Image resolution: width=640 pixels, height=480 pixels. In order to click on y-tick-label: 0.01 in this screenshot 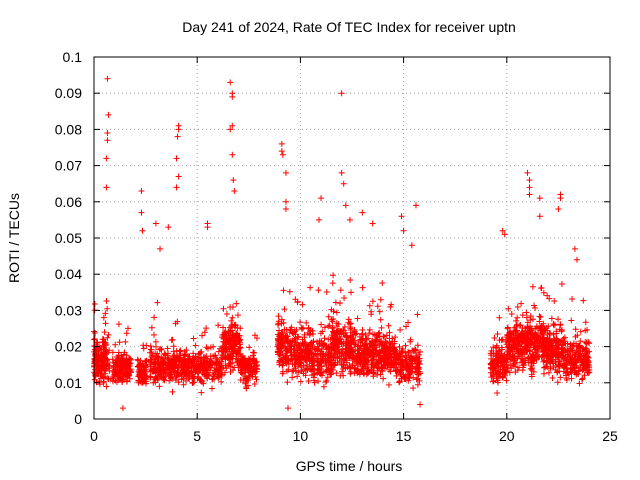, I will do `click(68, 383)`.